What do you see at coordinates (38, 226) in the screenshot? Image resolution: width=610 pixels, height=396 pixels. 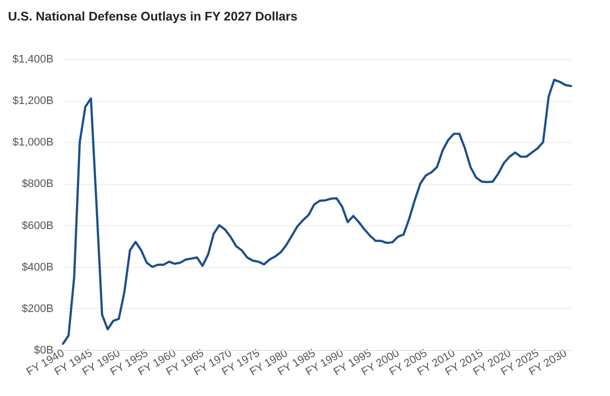 I see `y-tick-label: $600B` at bounding box center [38, 226].